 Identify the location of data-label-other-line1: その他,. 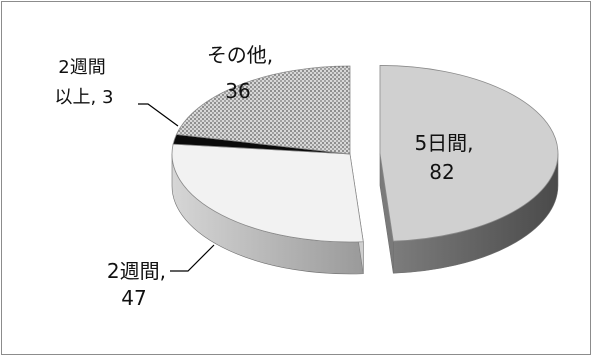
(240, 55).